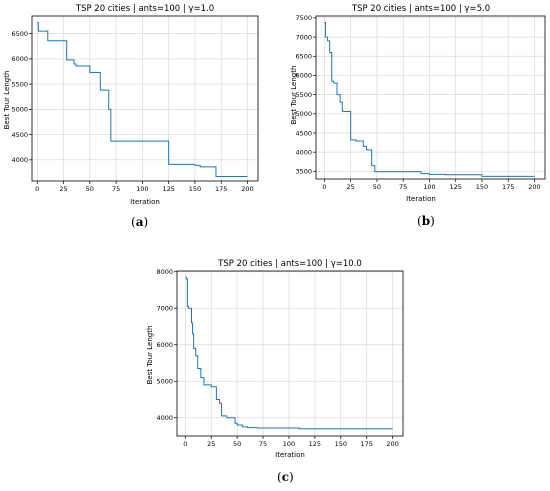  I want to click on y-tick-label-a-2: 5000, so click(19, 110).